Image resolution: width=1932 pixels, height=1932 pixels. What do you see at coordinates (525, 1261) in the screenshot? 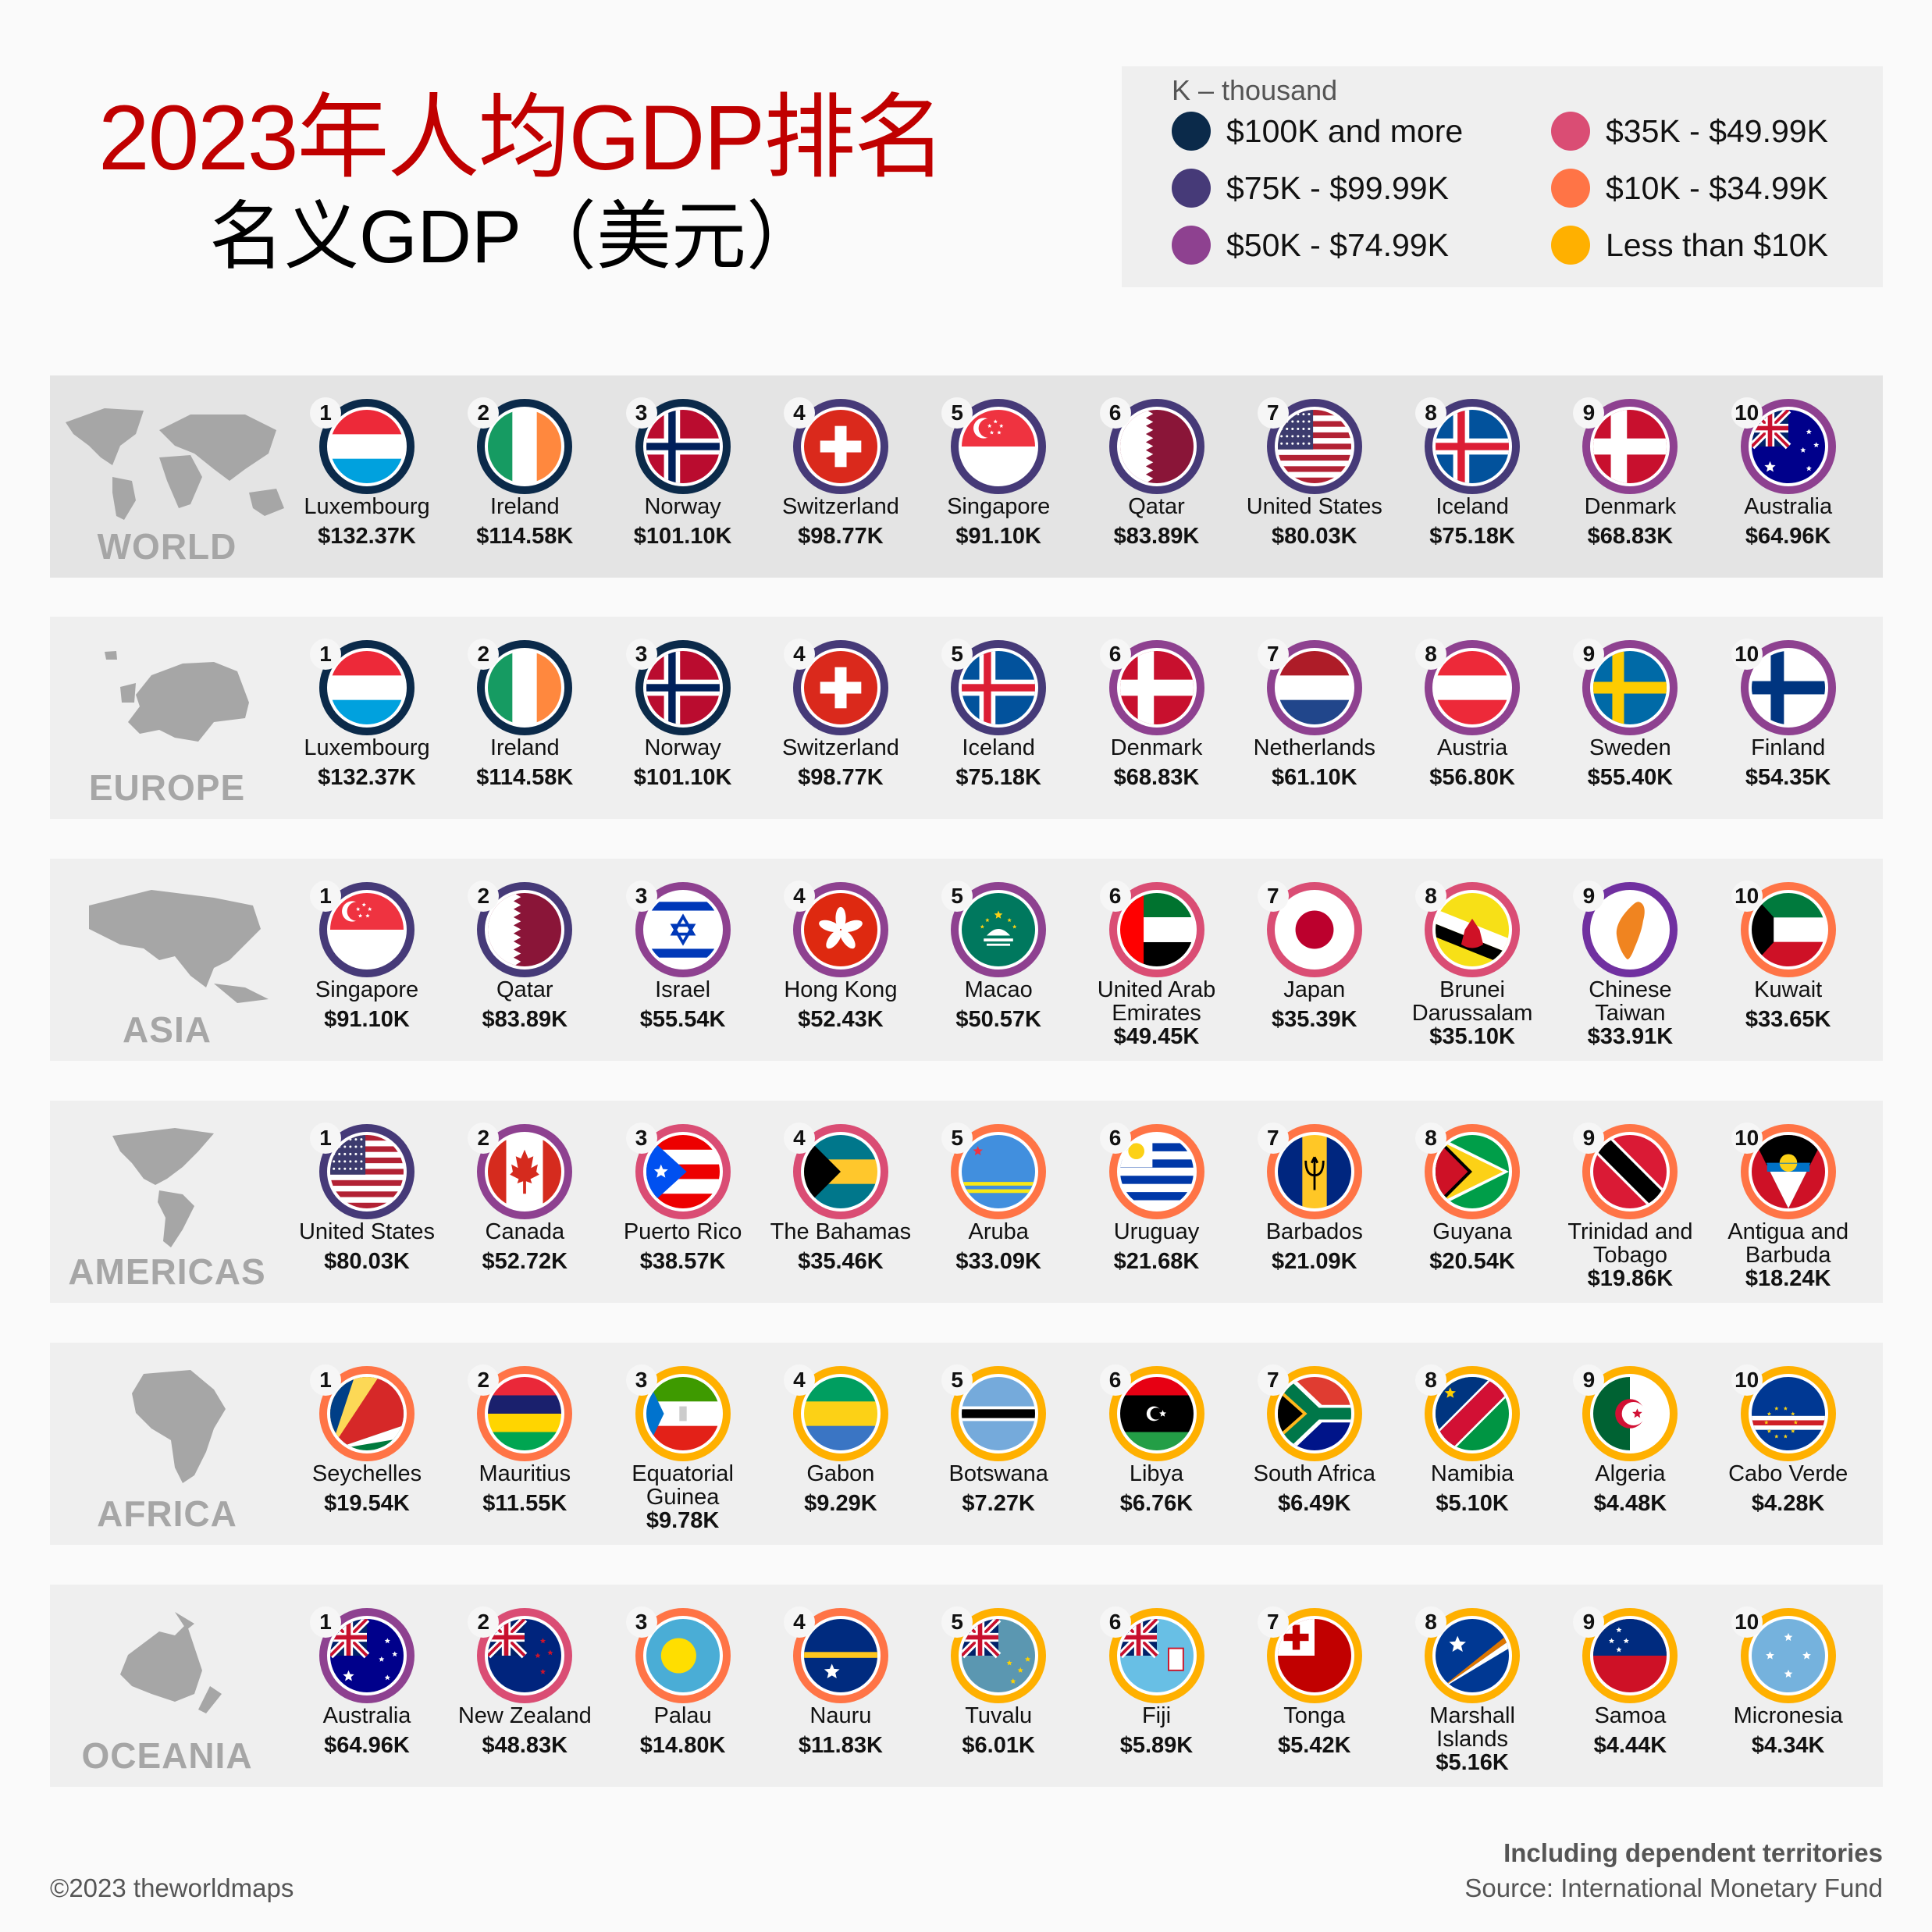
I see `gdp-value: $52.72K` at bounding box center [525, 1261].